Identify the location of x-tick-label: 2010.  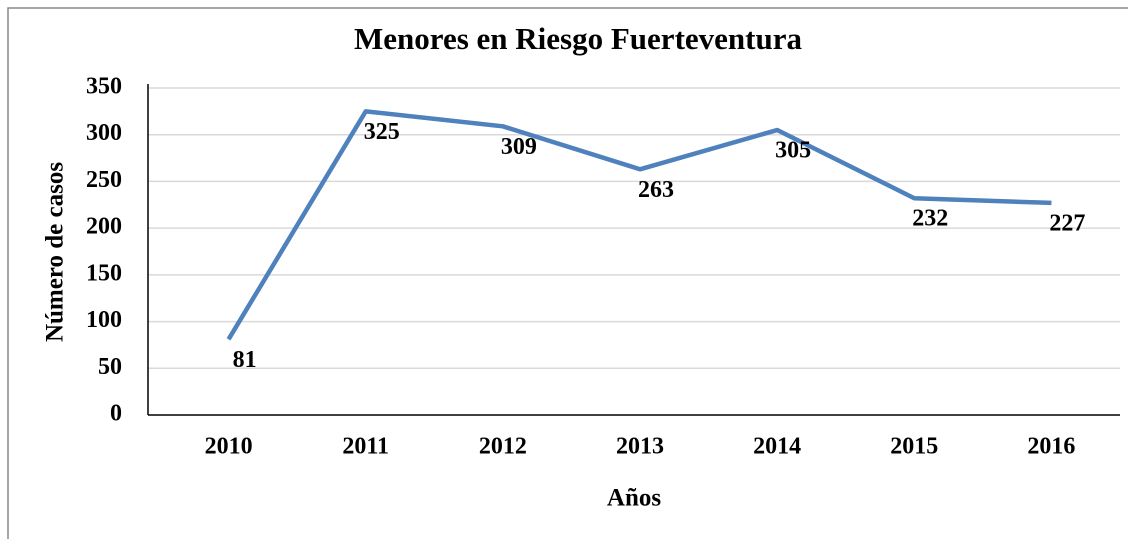
(229, 447).